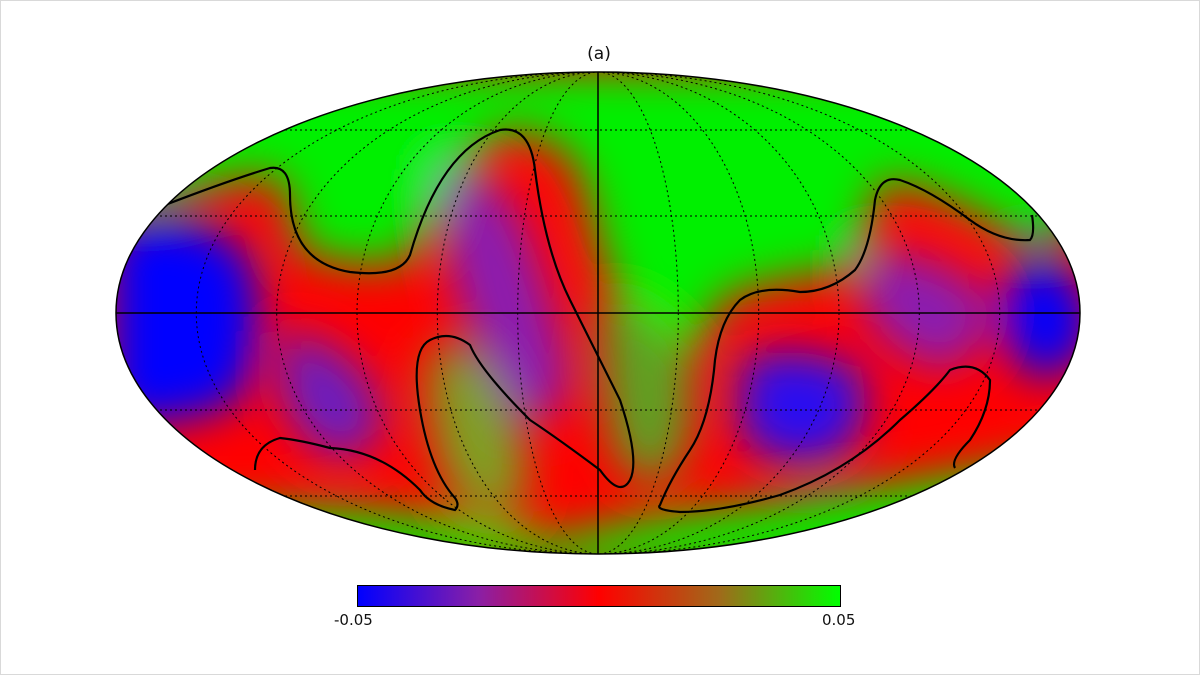 The image size is (1200, 675). What do you see at coordinates (599, 54) in the screenshot?
I see `map-title: (a)` at bounding box center [599, 54].